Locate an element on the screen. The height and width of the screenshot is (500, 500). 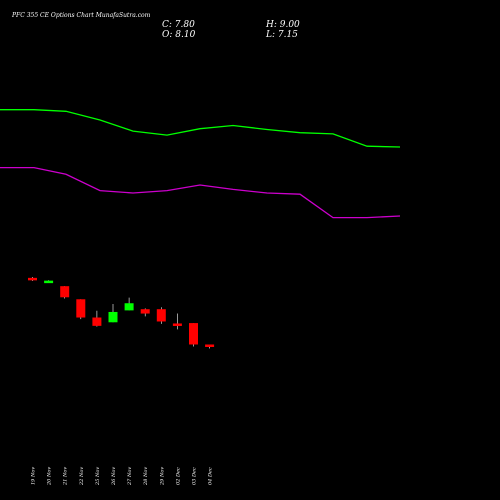
candle-04-dec is located at coordinates (210, 346).